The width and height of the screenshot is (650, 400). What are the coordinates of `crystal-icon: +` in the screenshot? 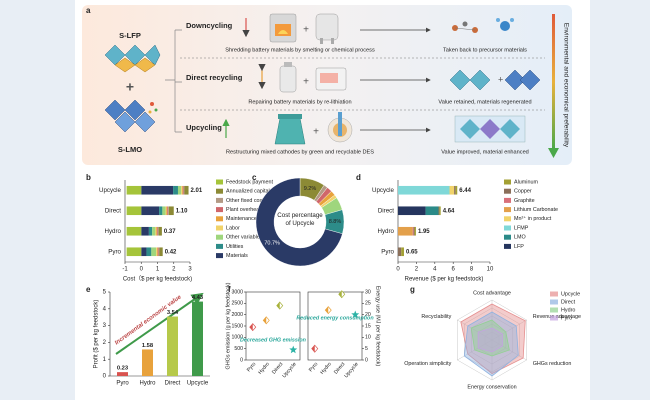 It's located at (495, 80).